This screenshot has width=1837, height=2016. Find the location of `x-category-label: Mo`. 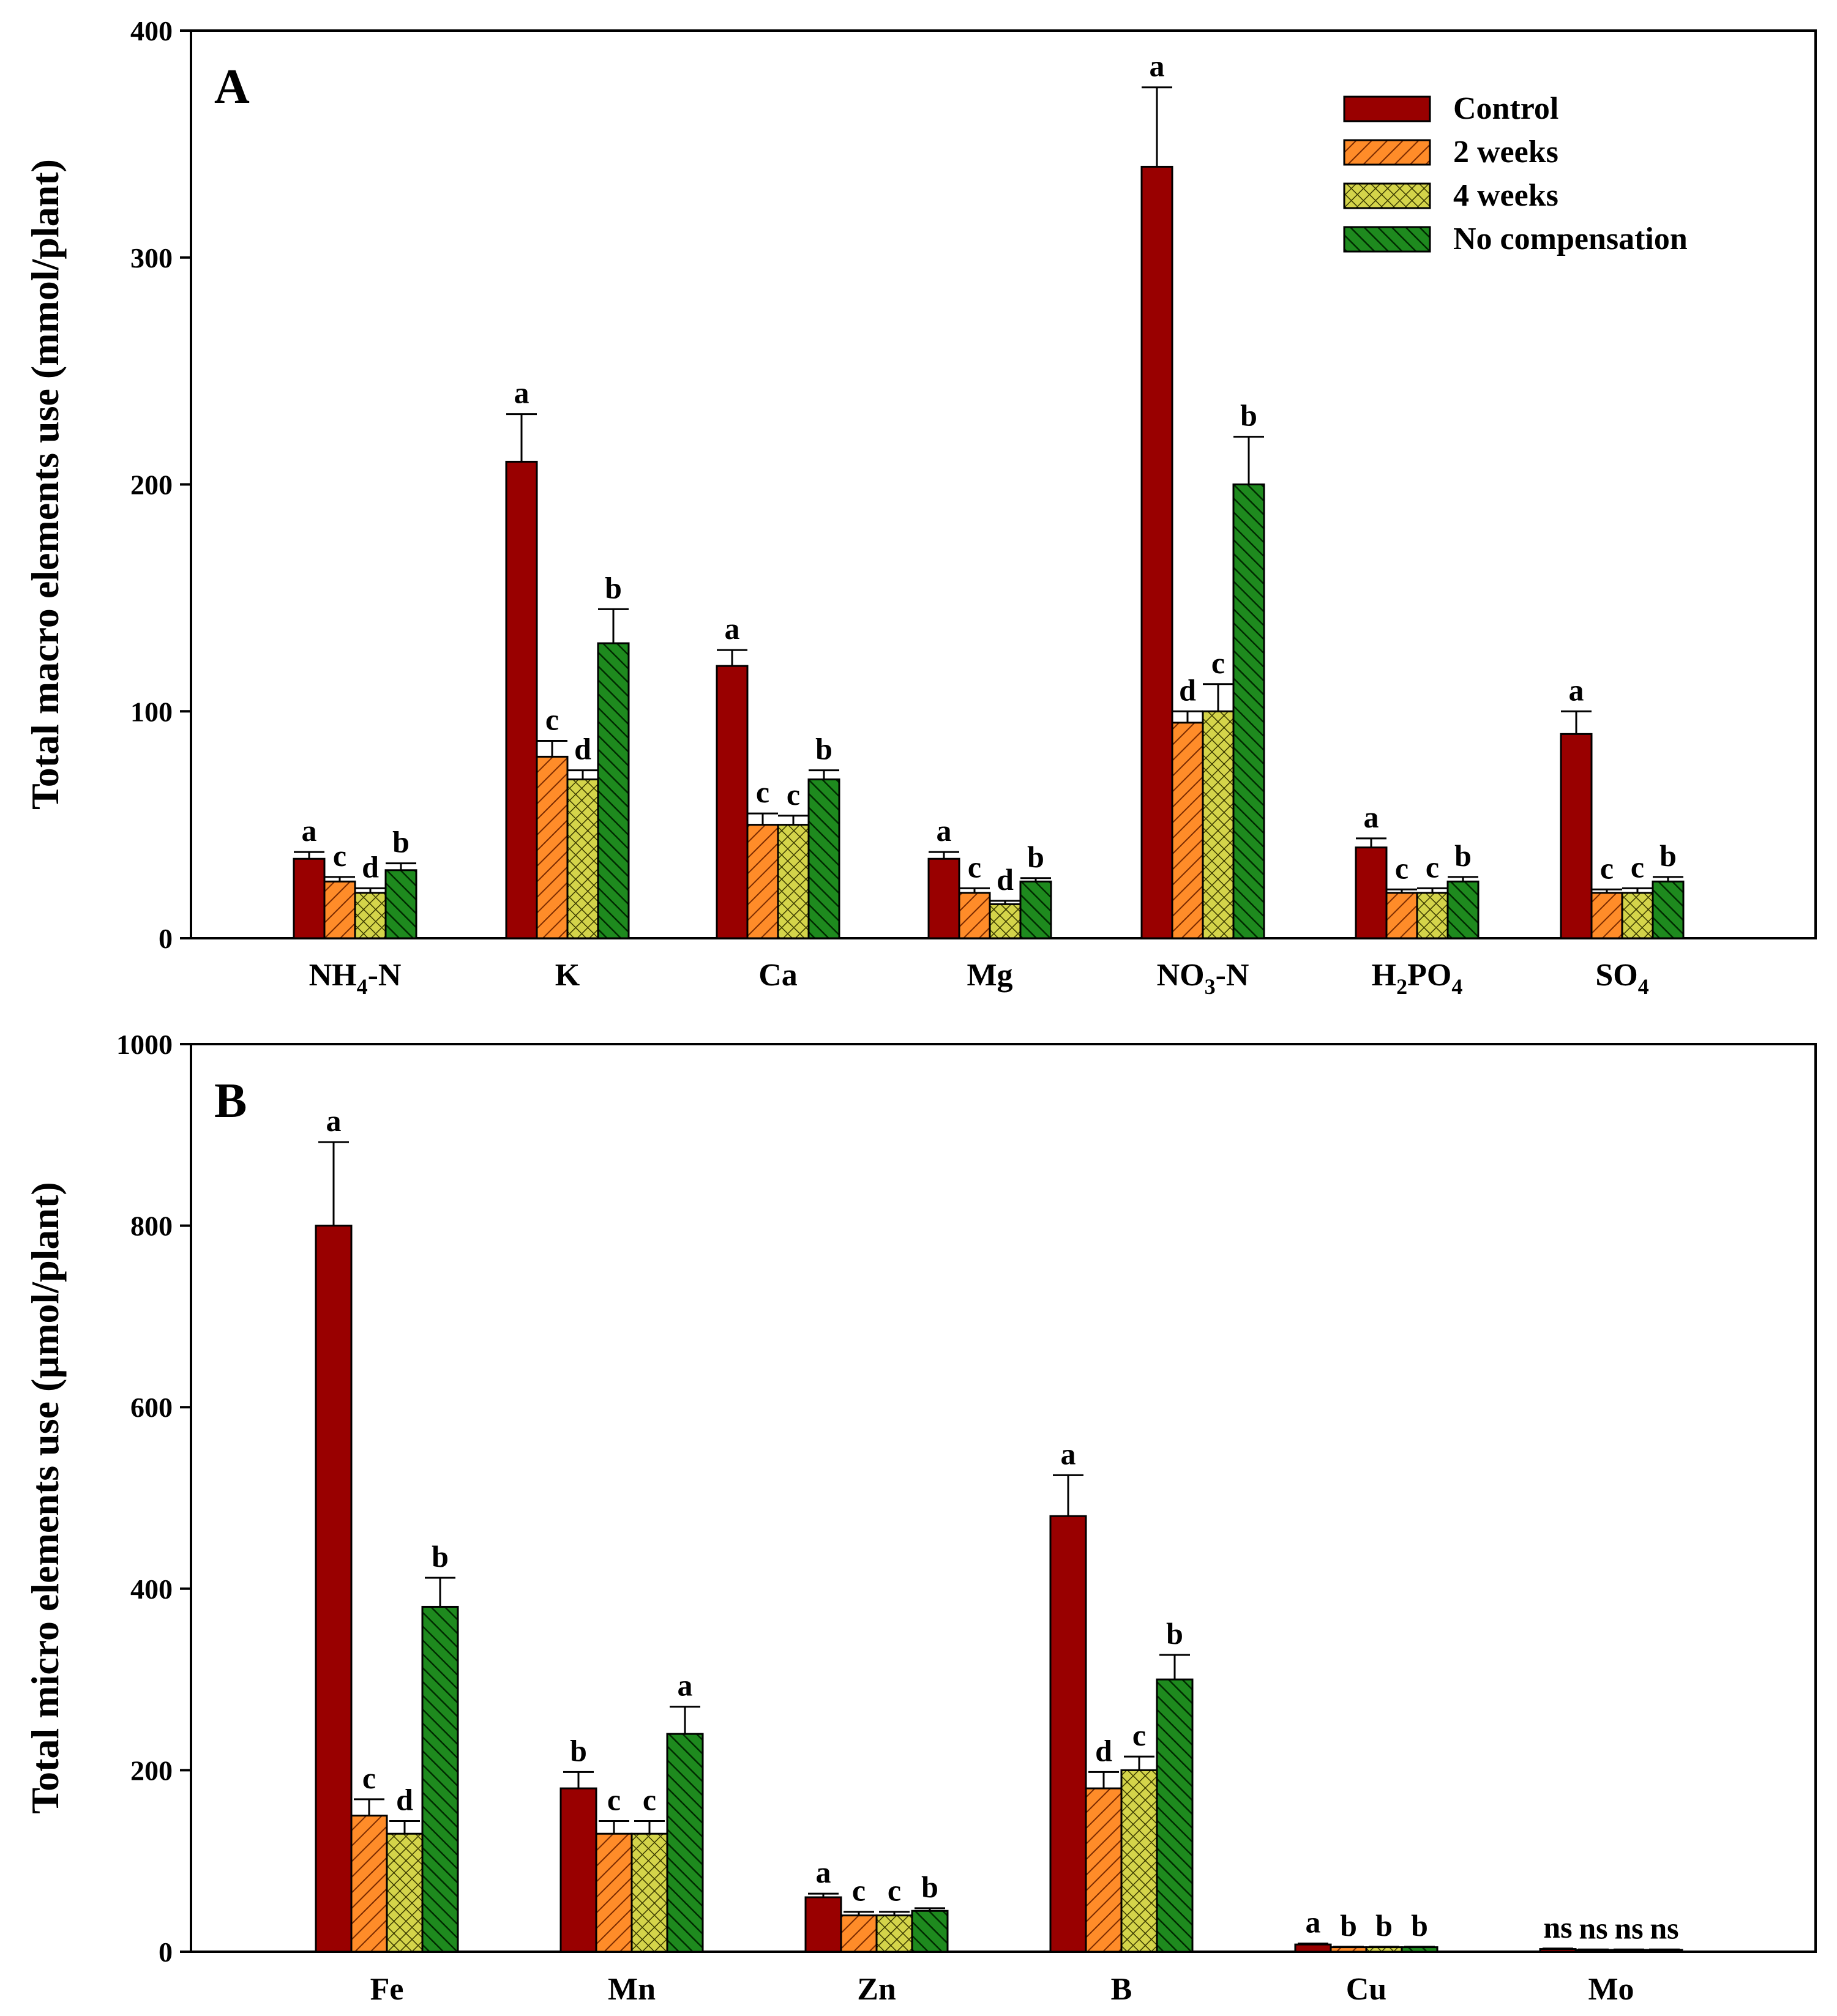

x-category-label: Mo is located at coordinates (1611, 1989).